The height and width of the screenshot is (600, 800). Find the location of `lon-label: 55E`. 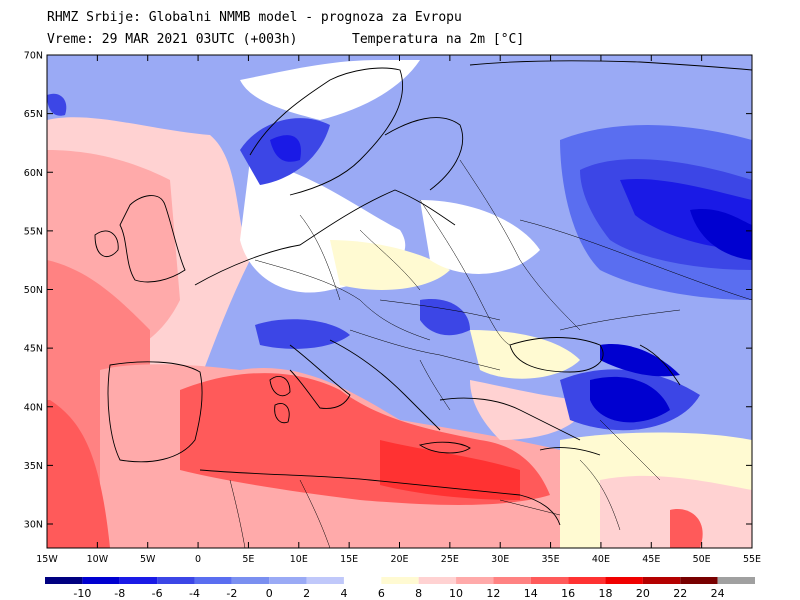

lon-label: 55E is located at coordinates (752, 559).